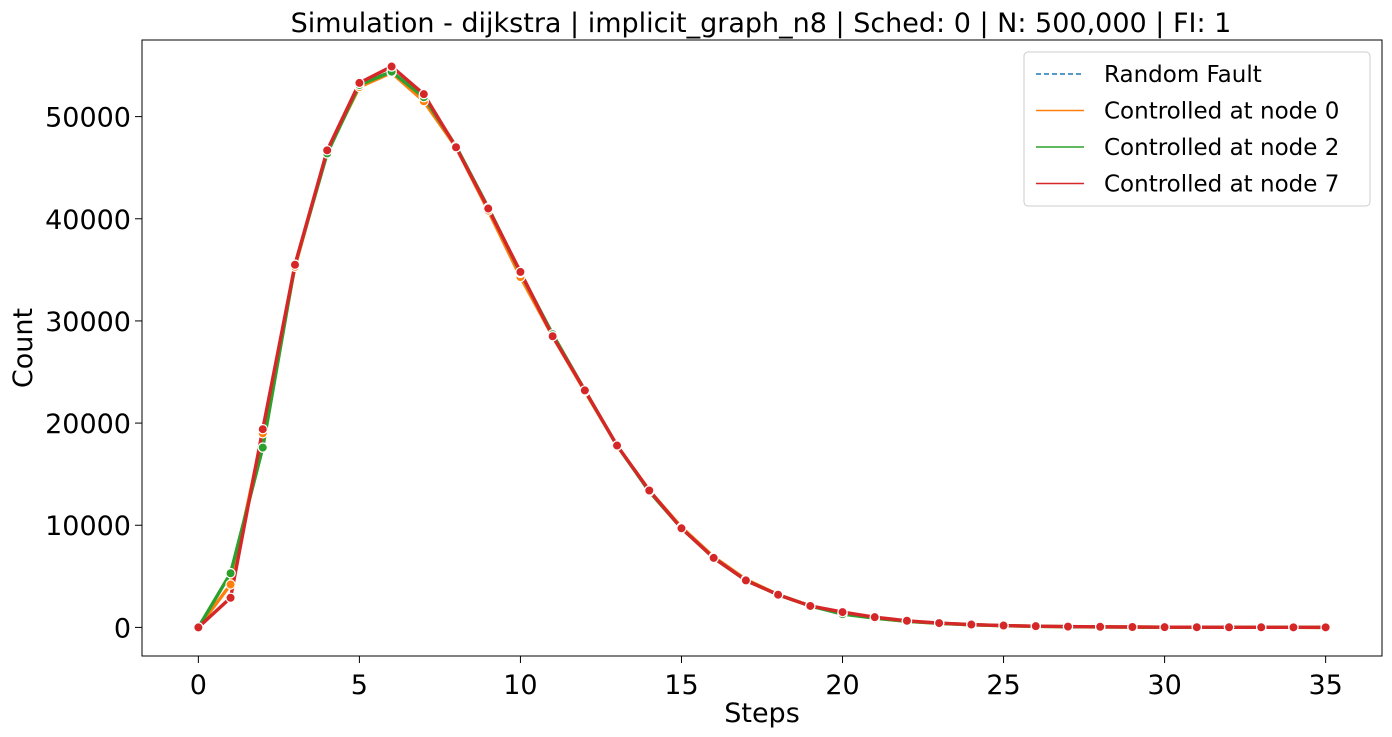  Describe the element at coordinates (1164, 685) in the screenshot. I see `x-tick-label: 30` at that location.